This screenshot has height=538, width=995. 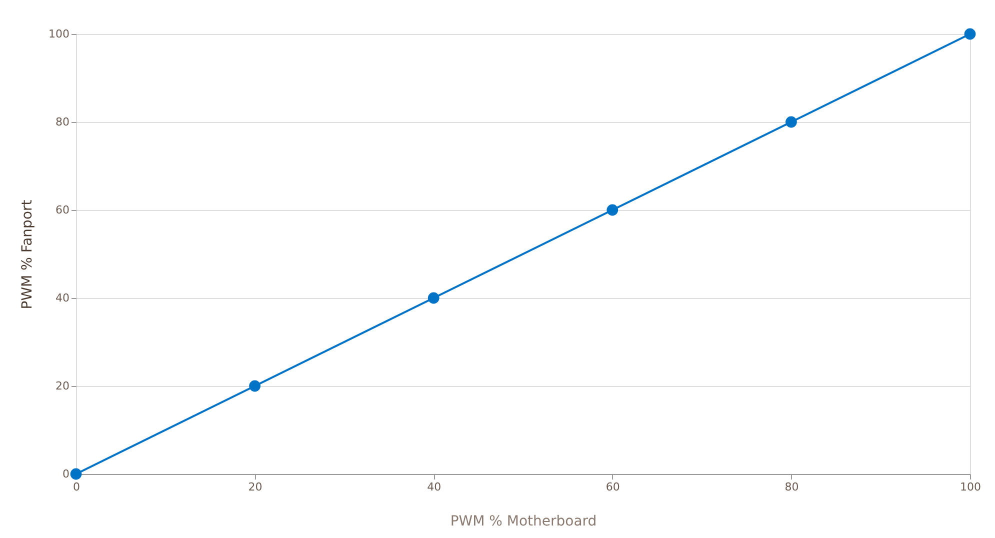 What do you see at coordinates (63, 210) in the screenshot?
I see `y-tick-label: 60` at bounding box center [63, 210].